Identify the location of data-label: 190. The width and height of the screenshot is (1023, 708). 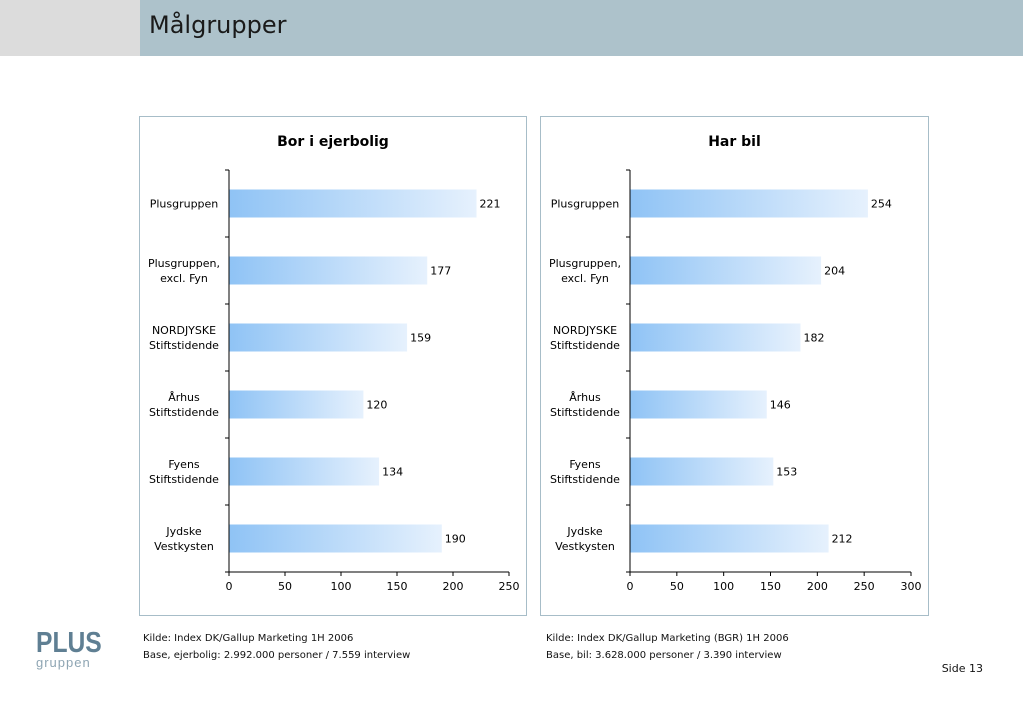
(455, 539).